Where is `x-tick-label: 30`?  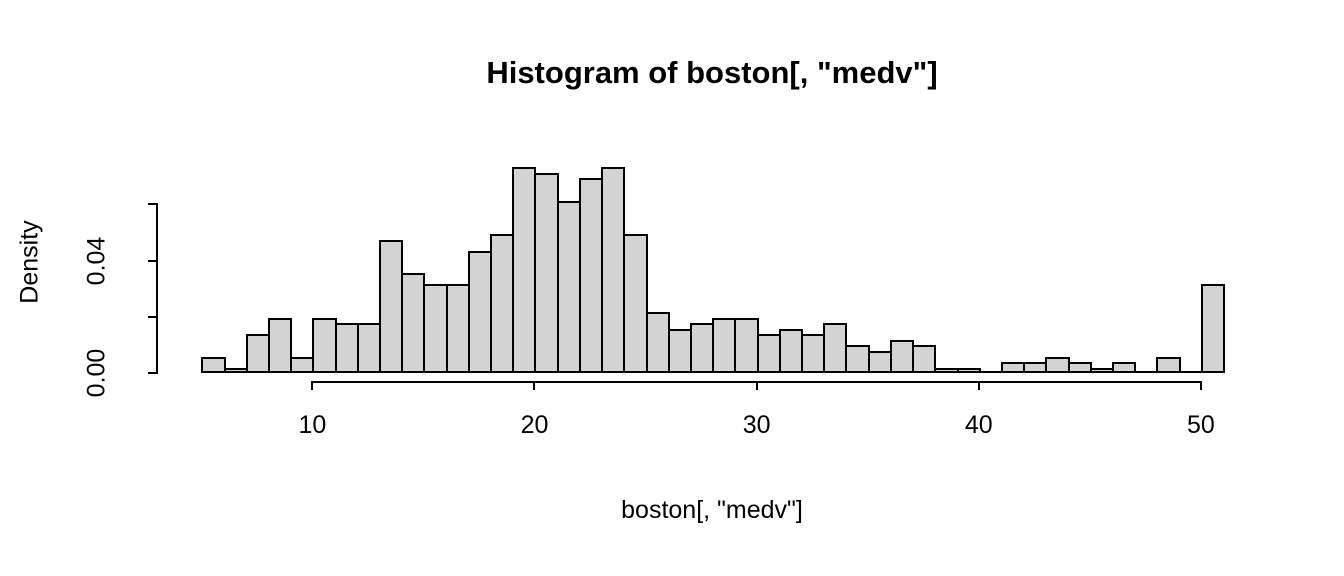
x-tick-label: 30 is located at coordinates (756, 424).